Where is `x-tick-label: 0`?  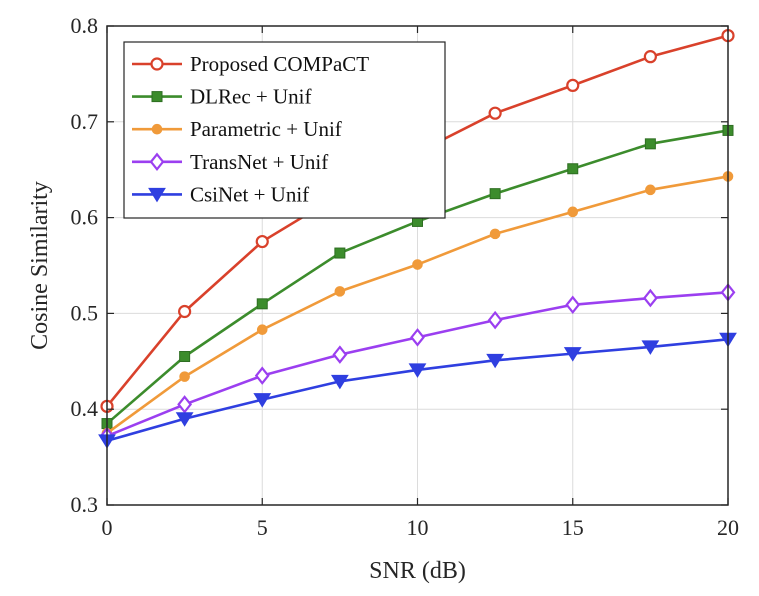
x-tick-label: 0 is located at coordinates (107, 527).